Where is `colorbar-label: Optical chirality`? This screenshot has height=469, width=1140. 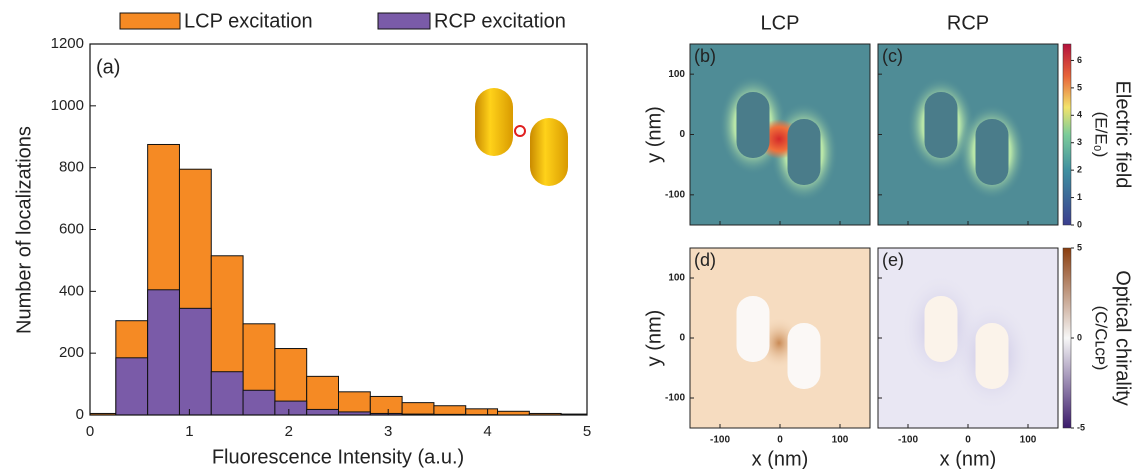 colorbar-label: Optical chirality is located at coordinates (1123, 338).